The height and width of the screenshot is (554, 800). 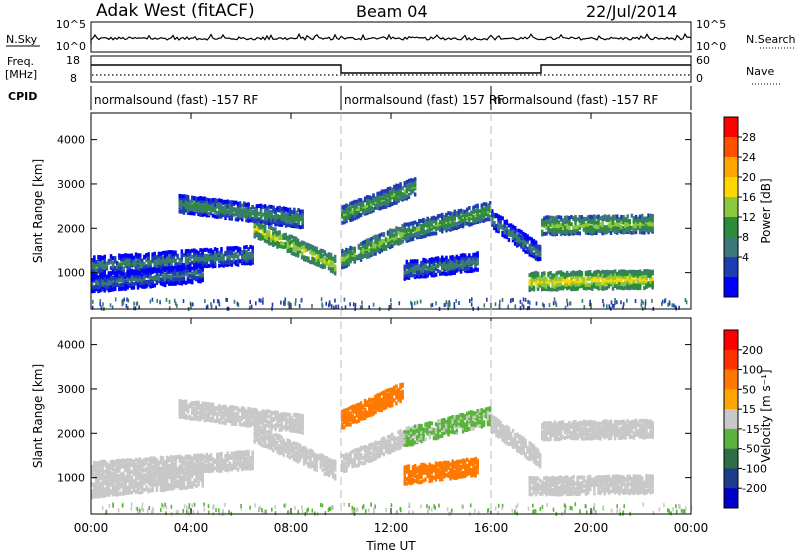 What do you see at coordinates (21, 74) in the screenshot?
I see `freq-unit: [MHz]` at bounding box center [21, 74].